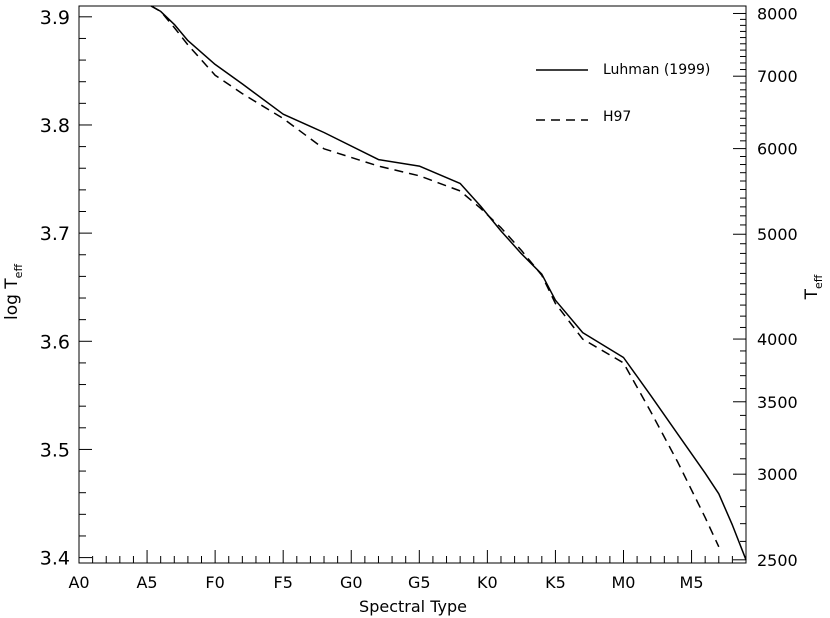 The height and width of the screenshot is (618, 830). Describe the element at coordinates (623, 582) in the screenshot. I see `bottom-tick-label: M0` at that location.